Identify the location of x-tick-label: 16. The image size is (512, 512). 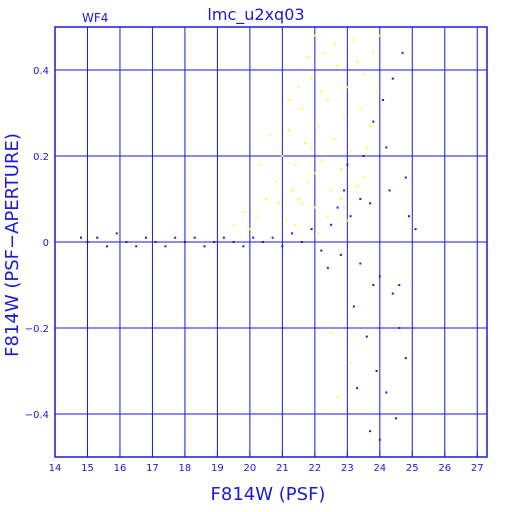
(120, 468).